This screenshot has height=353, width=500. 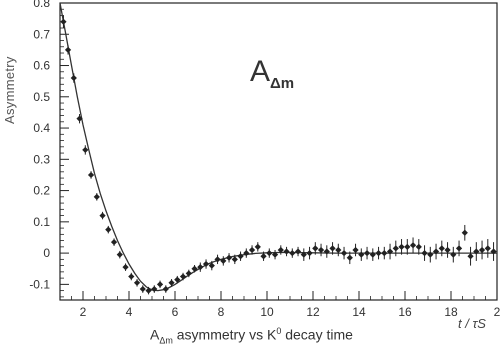 I want to click on x-axis-label-mid: asymmetry vs K, so click(x=224, y=334).